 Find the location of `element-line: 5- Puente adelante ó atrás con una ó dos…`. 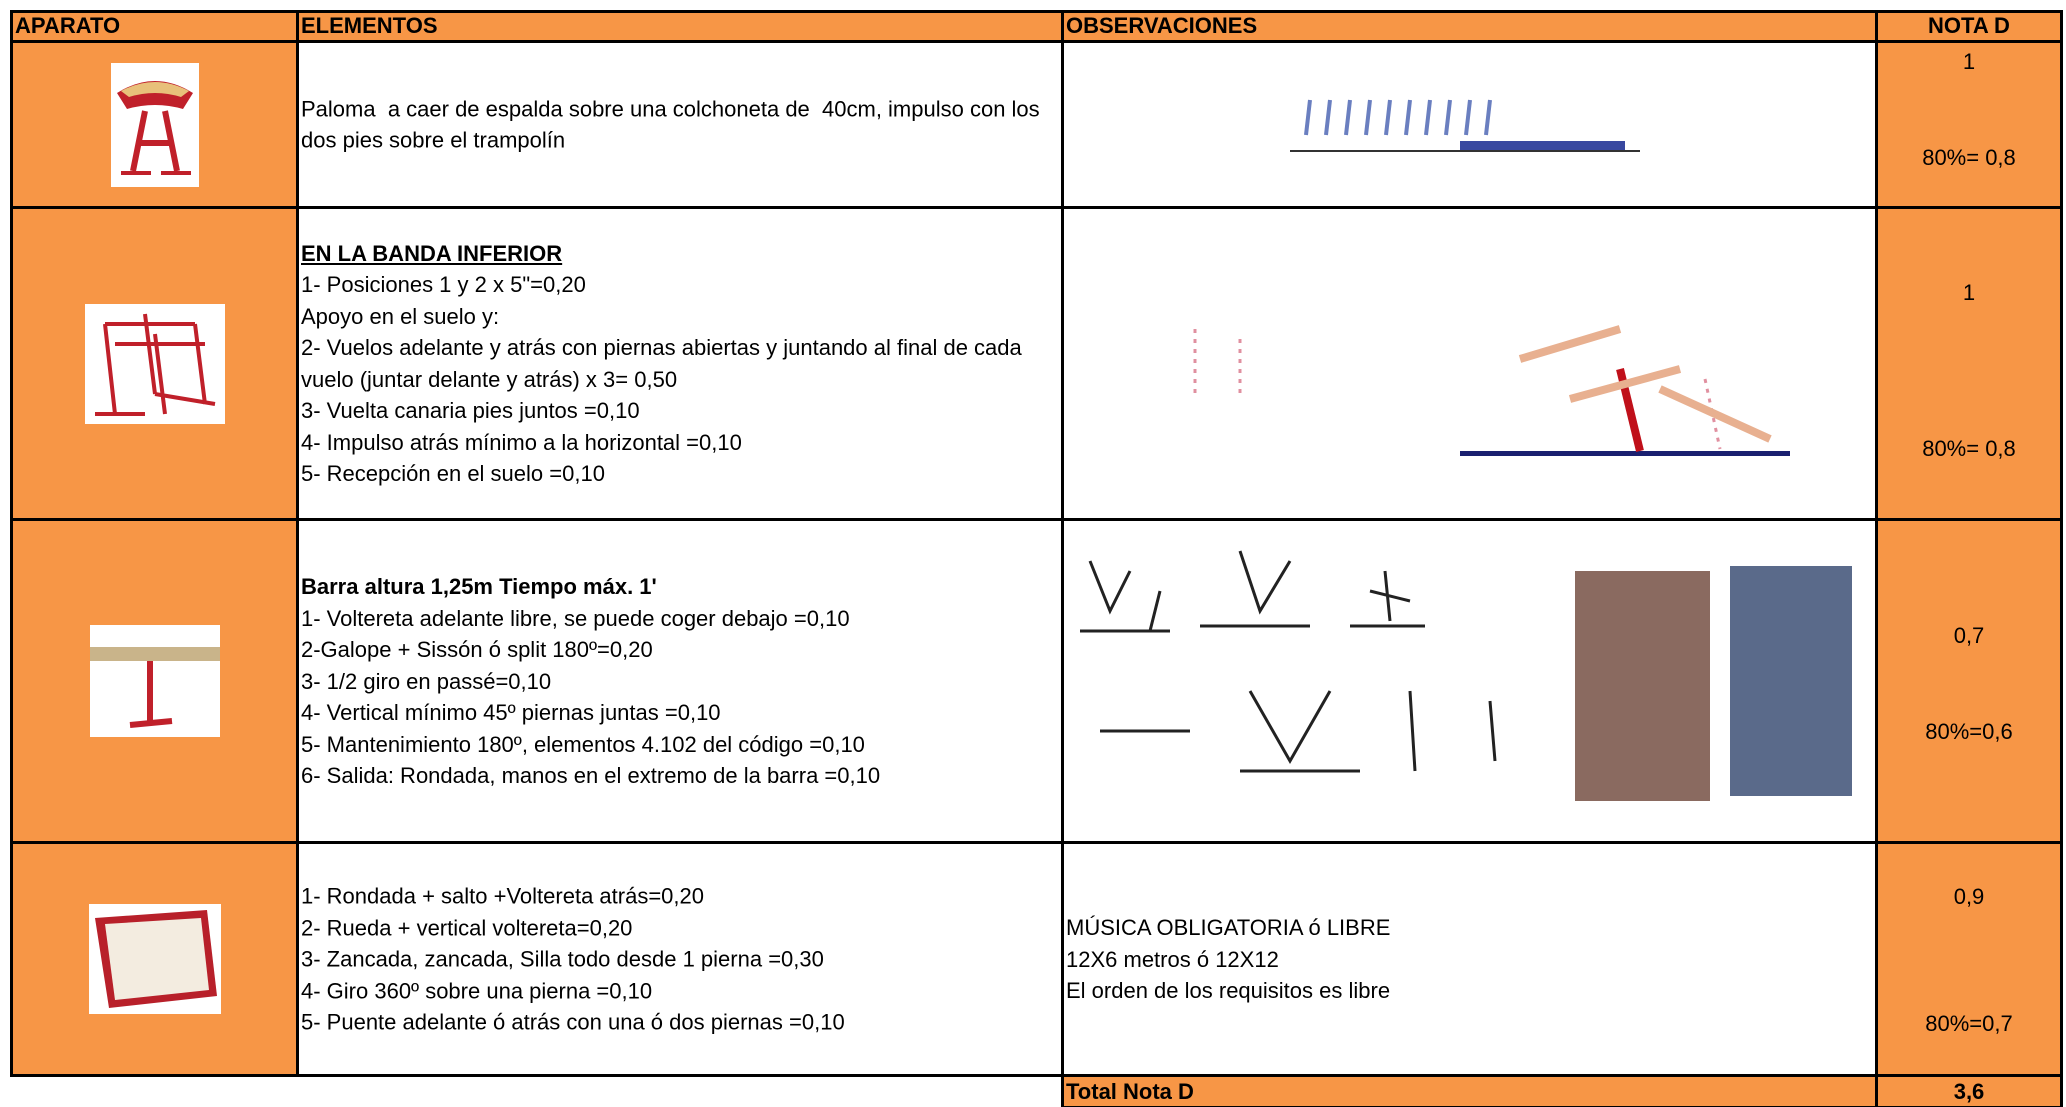

element-line: 5- Puente adelante ó atrás con una ó dos… is located at coordinates (573, 1022).